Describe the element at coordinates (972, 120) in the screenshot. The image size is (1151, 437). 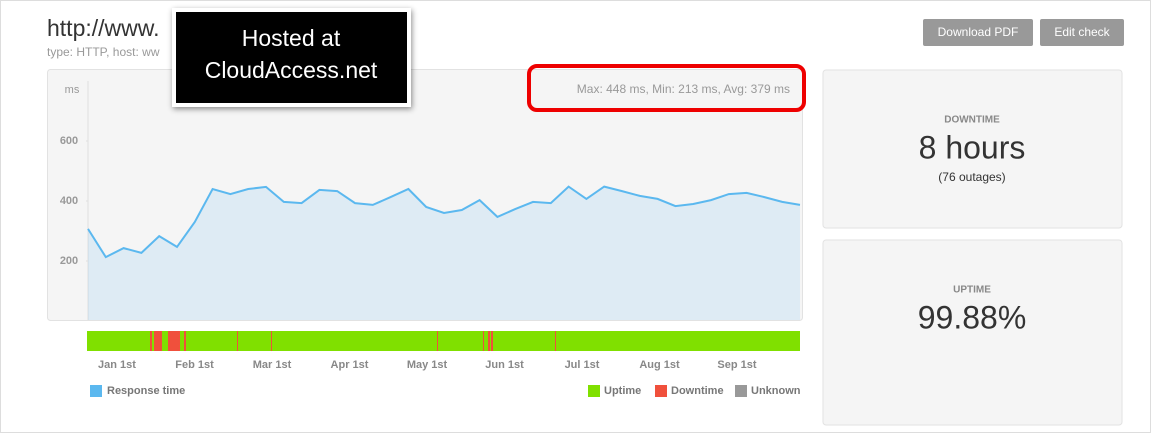
I see `stat-label: DOWNTIME` at that location.